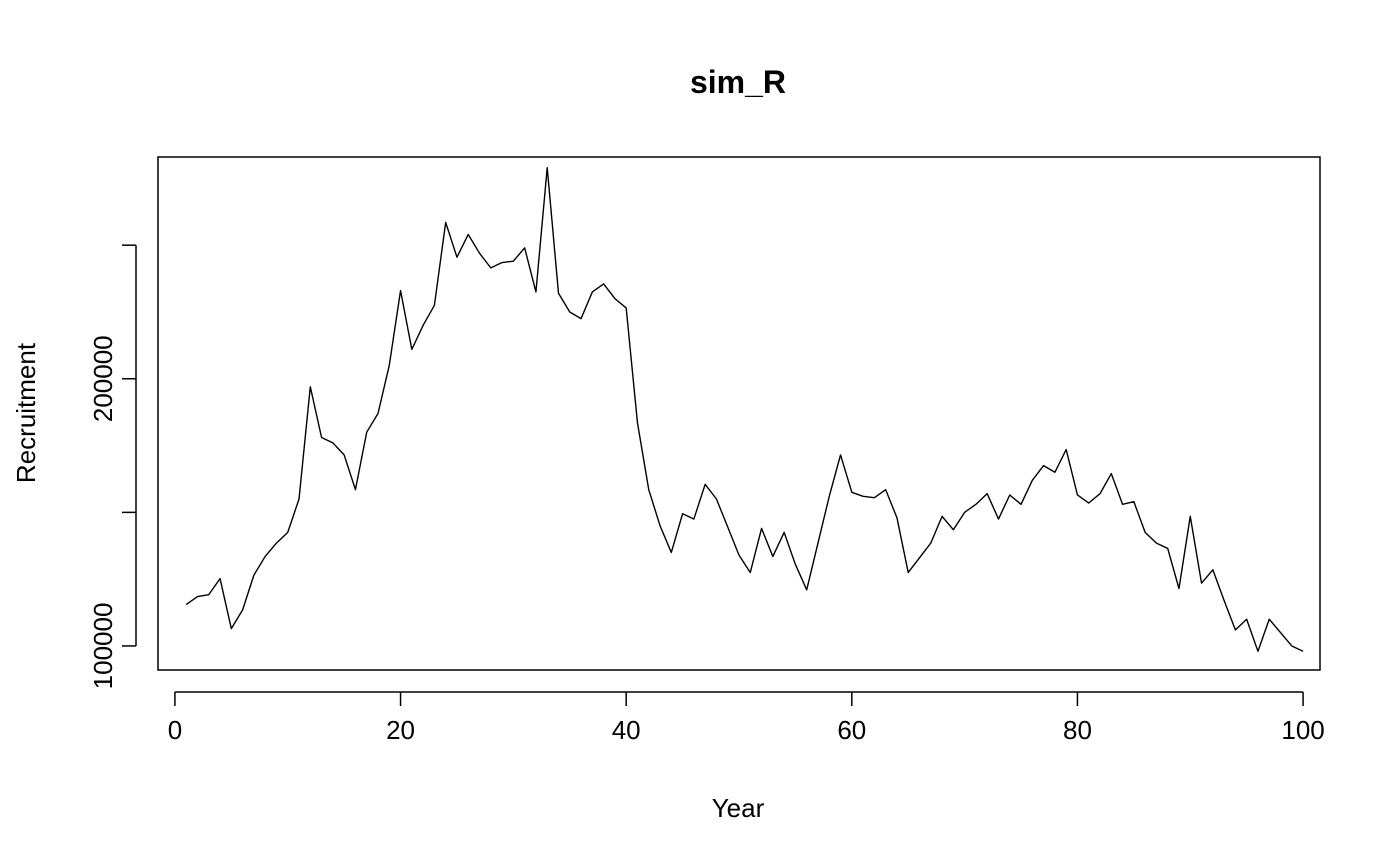 This screenshot has height=866, width=1400. Describe the element at coordinates (112, 467) in the screenshot. I see `y-axis: 100000 200000` at that location.